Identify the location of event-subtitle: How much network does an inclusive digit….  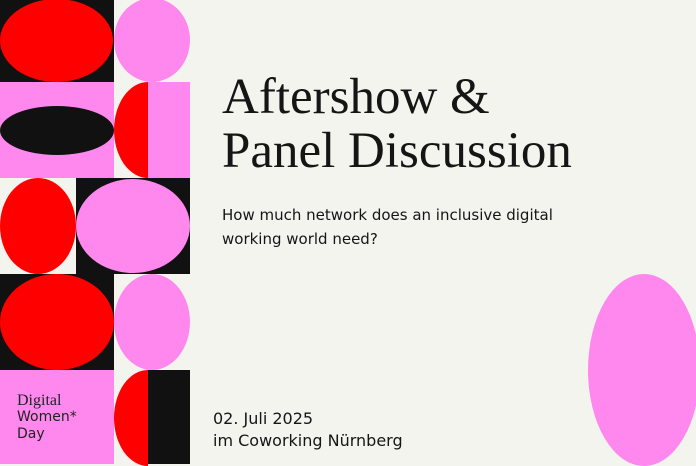
(387, 227).